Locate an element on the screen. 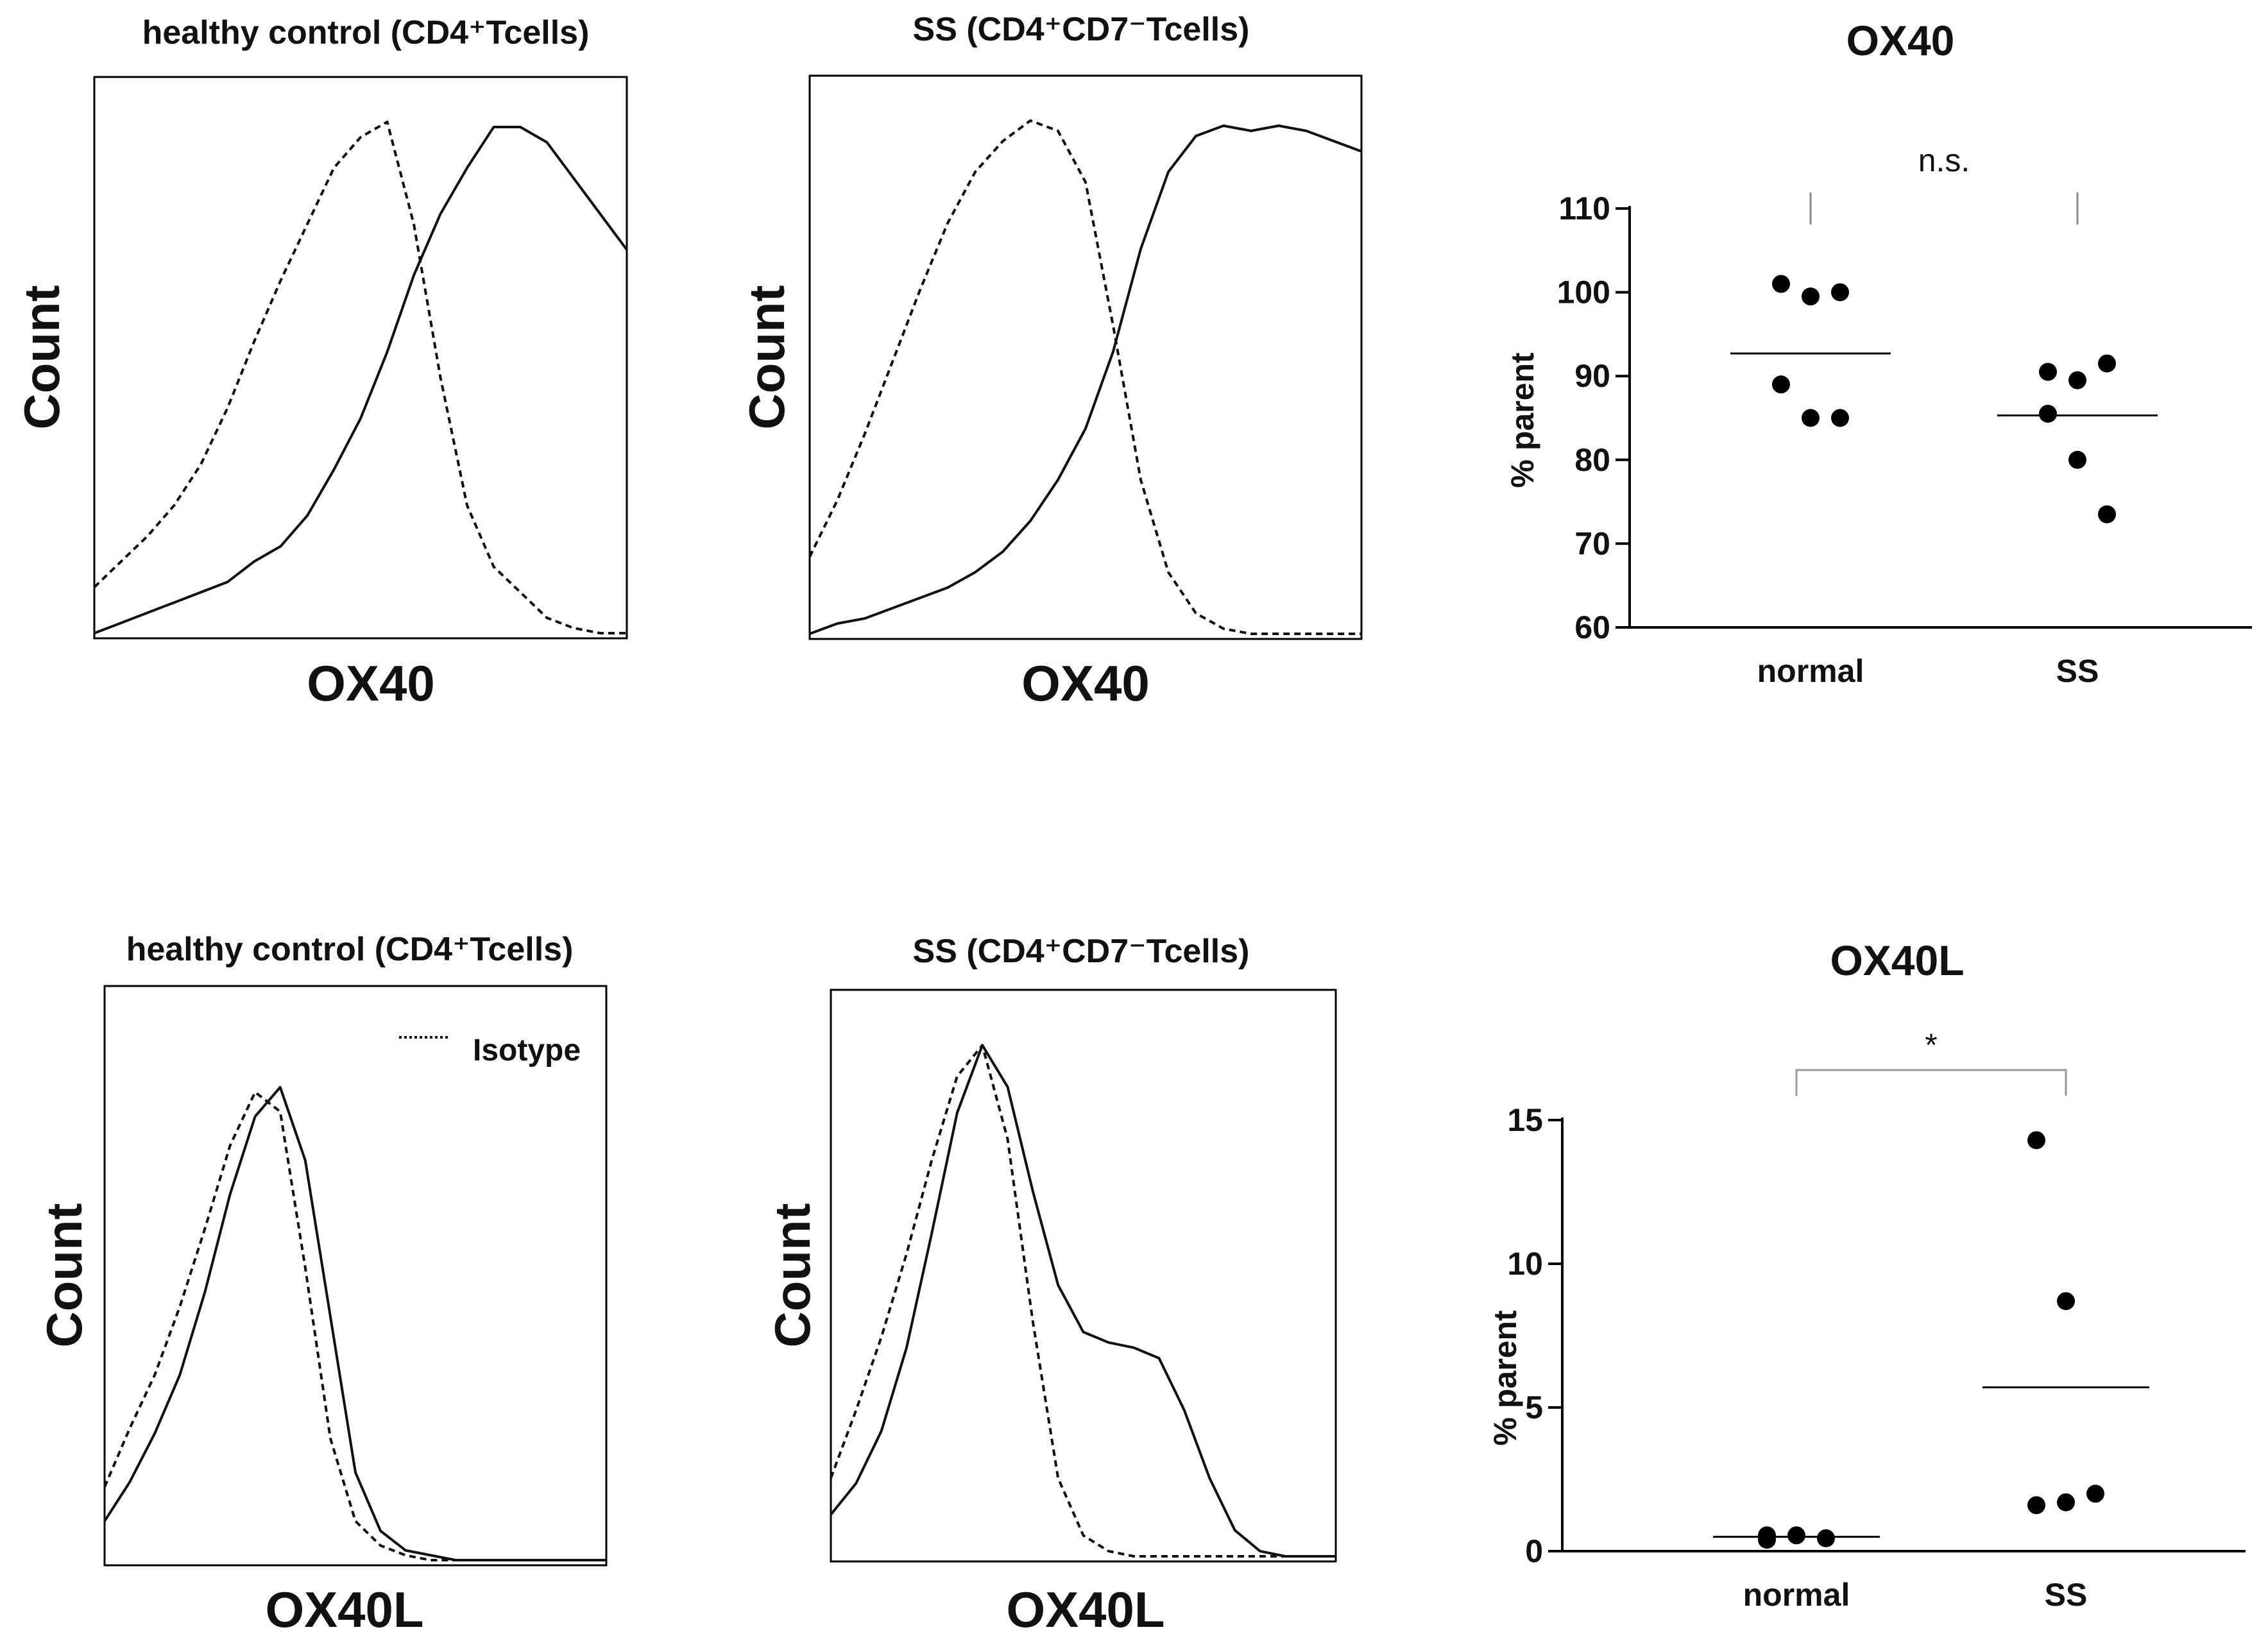  significance-bracket is located at coordinates (1931, 1082).